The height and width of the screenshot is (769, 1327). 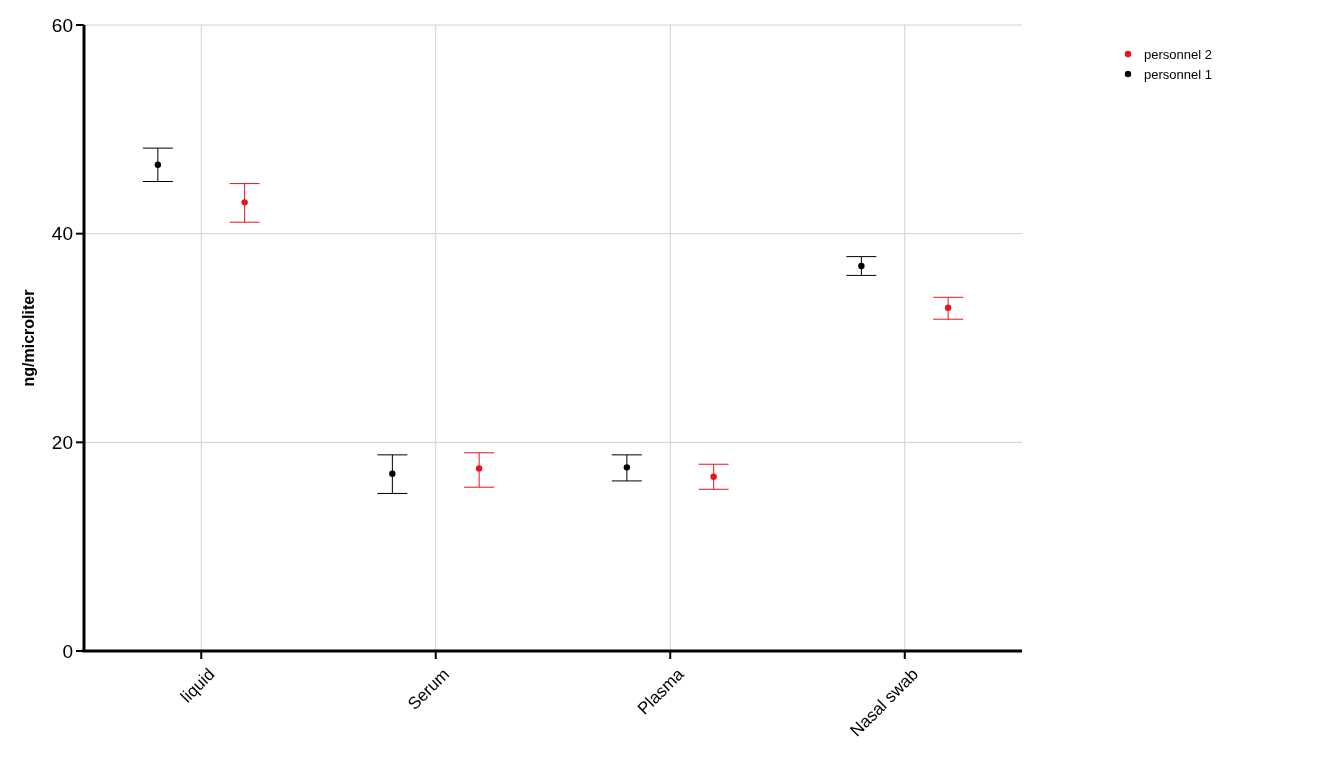 What do you see at coordinates (67, 651) in the screenshot?
I see `y-tick-label: 0` at bounding box center [67, 651].